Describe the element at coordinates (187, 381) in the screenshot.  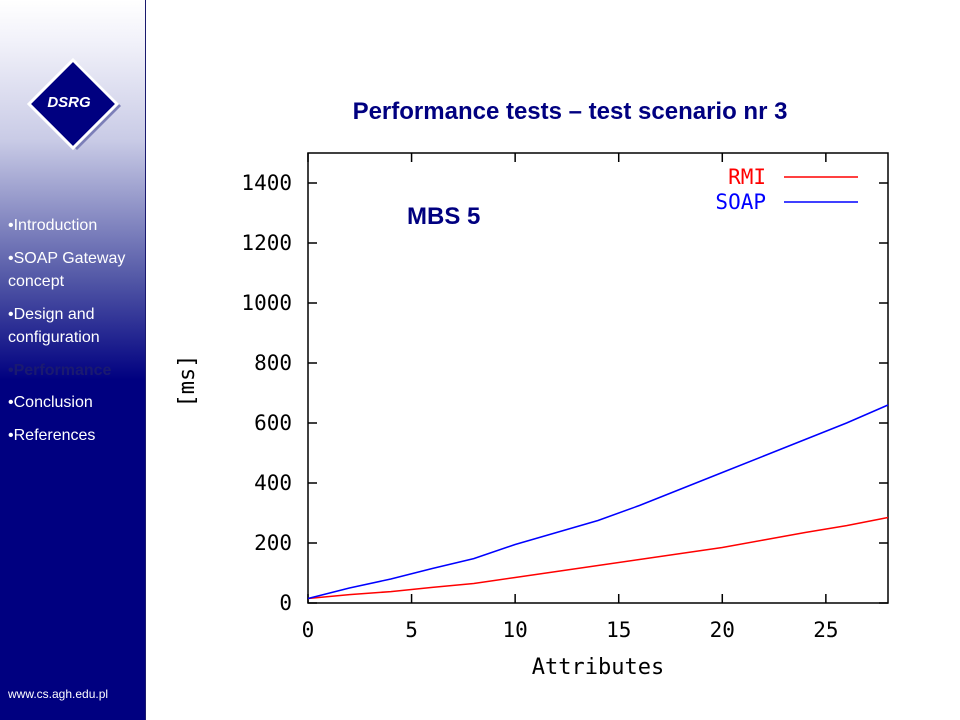
I see `y-axis-label: [ms]` at that location.